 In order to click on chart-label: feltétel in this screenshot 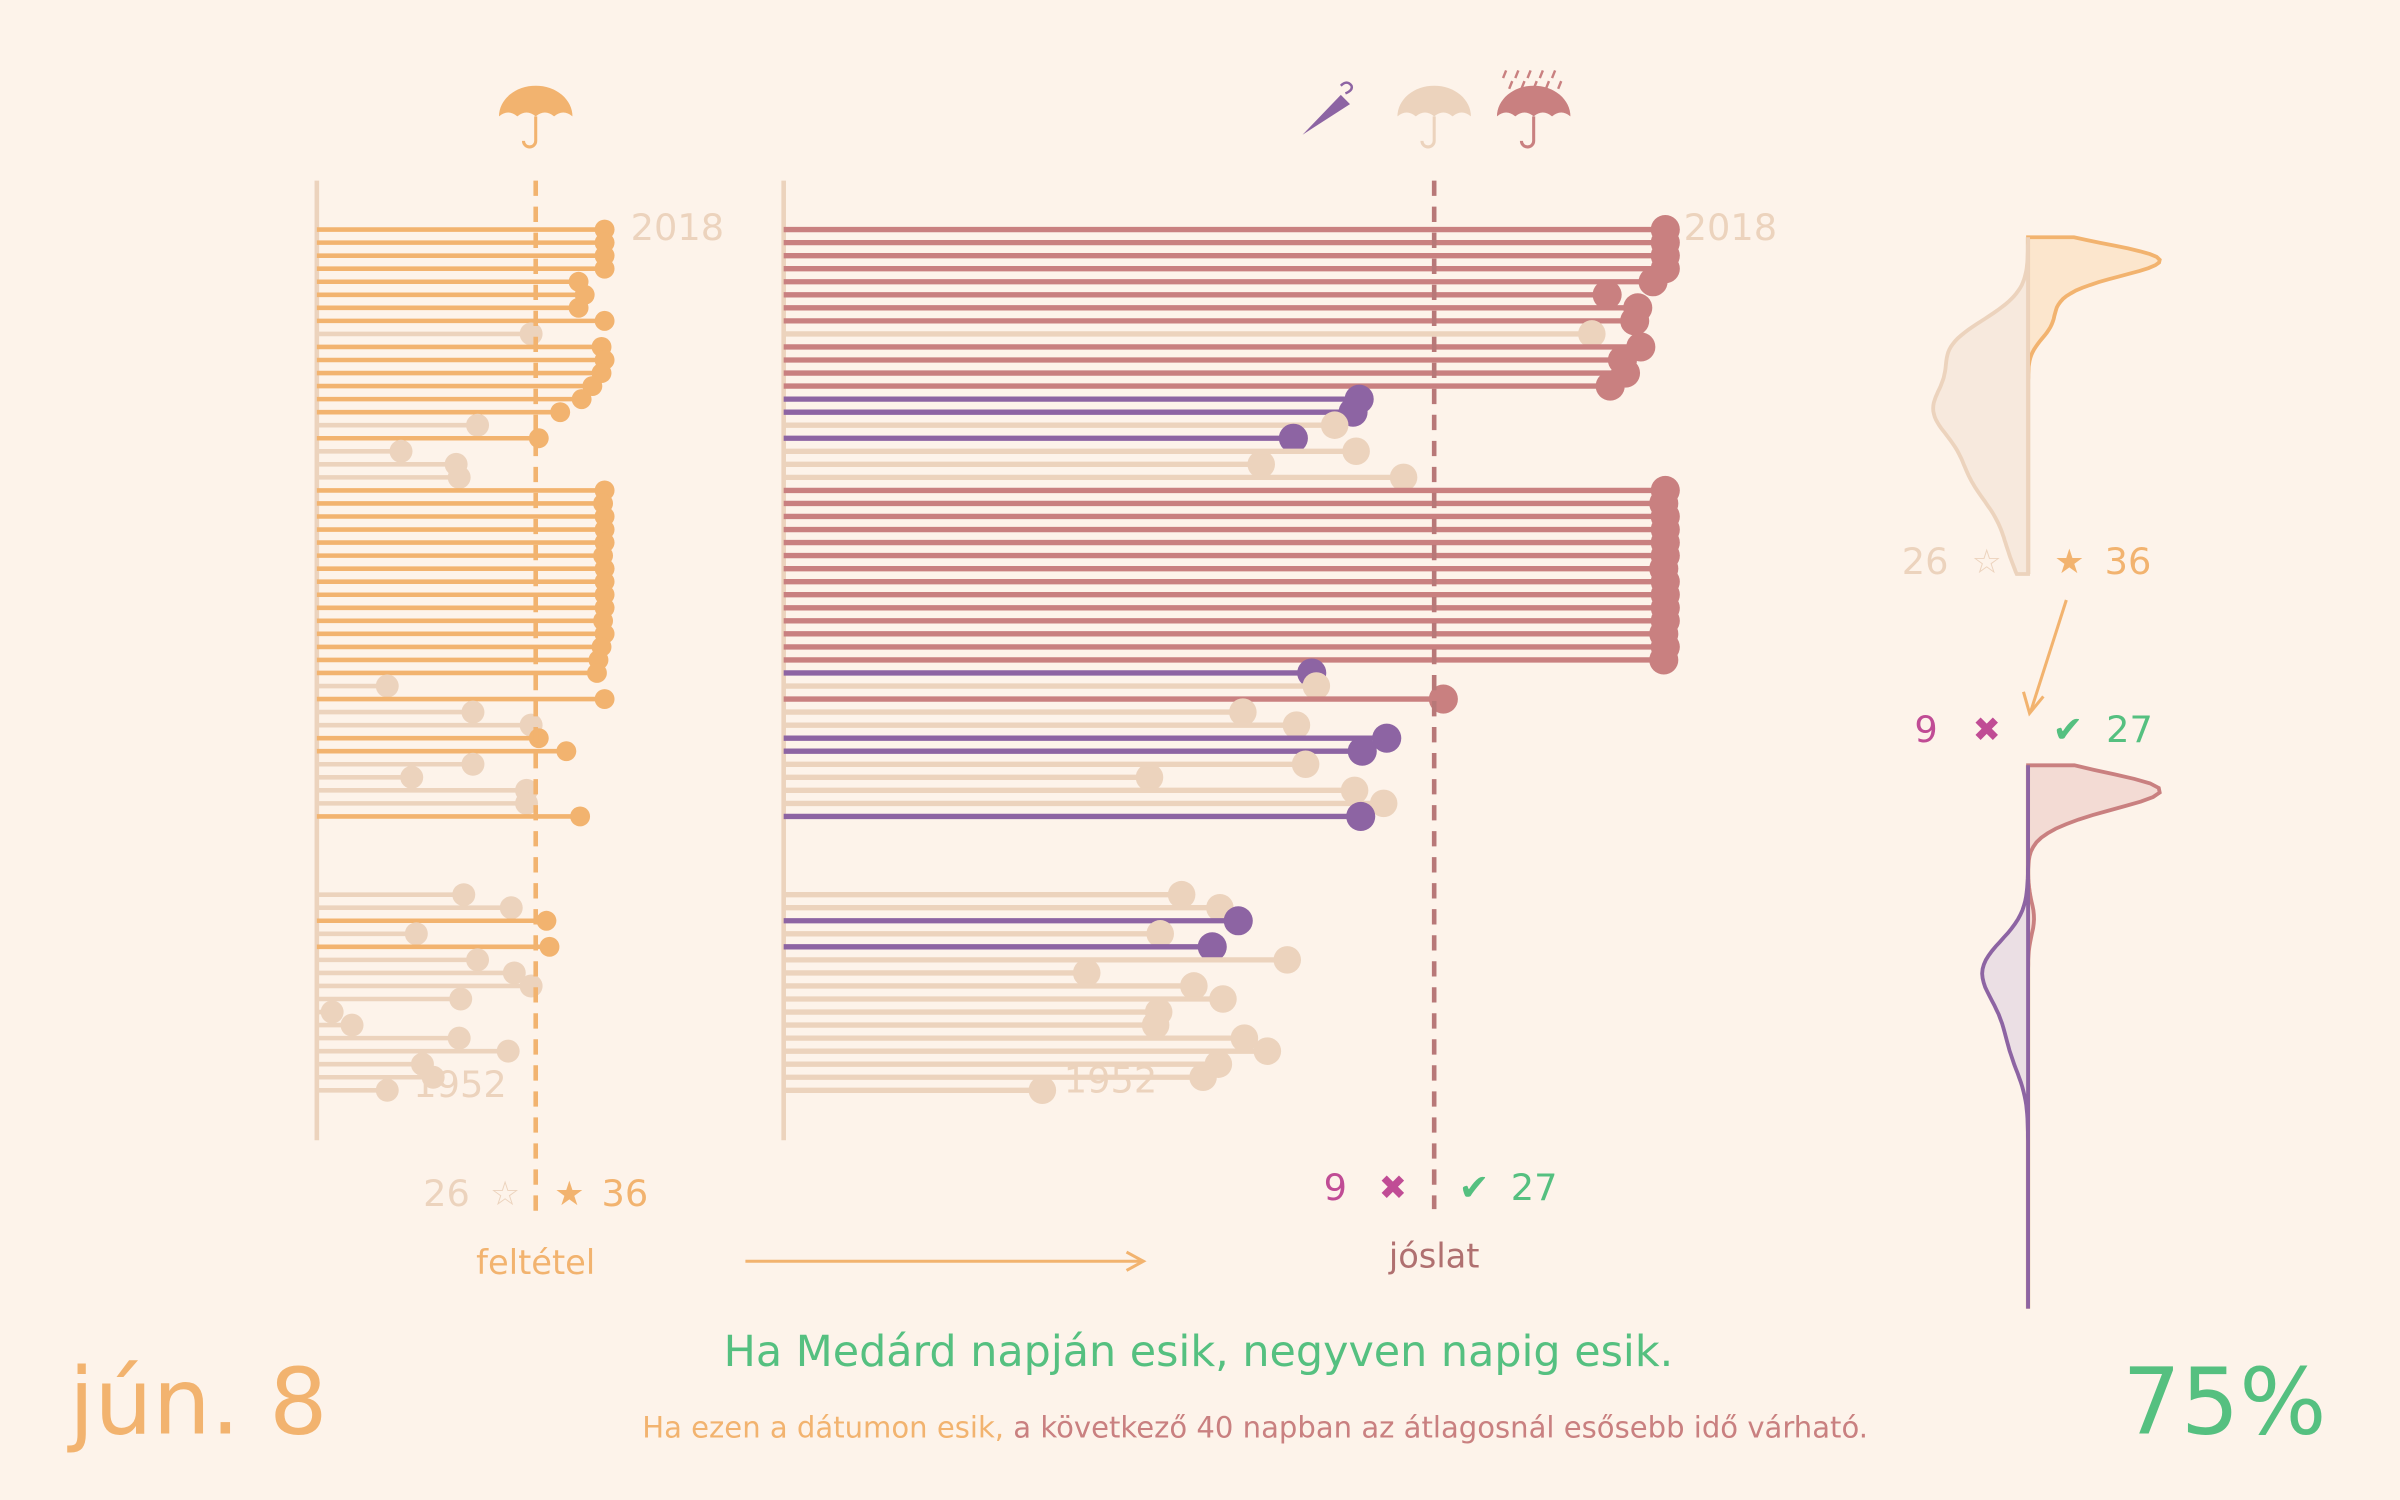, I will do `click(535, 1262)`.